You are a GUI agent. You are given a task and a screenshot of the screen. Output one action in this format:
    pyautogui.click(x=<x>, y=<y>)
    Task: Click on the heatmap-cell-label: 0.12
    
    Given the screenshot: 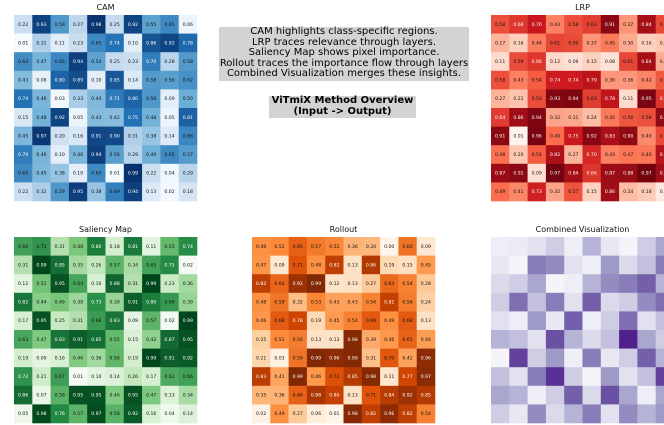 What is the action you would take?
    pyautogui.click(x=334, y=284)
    